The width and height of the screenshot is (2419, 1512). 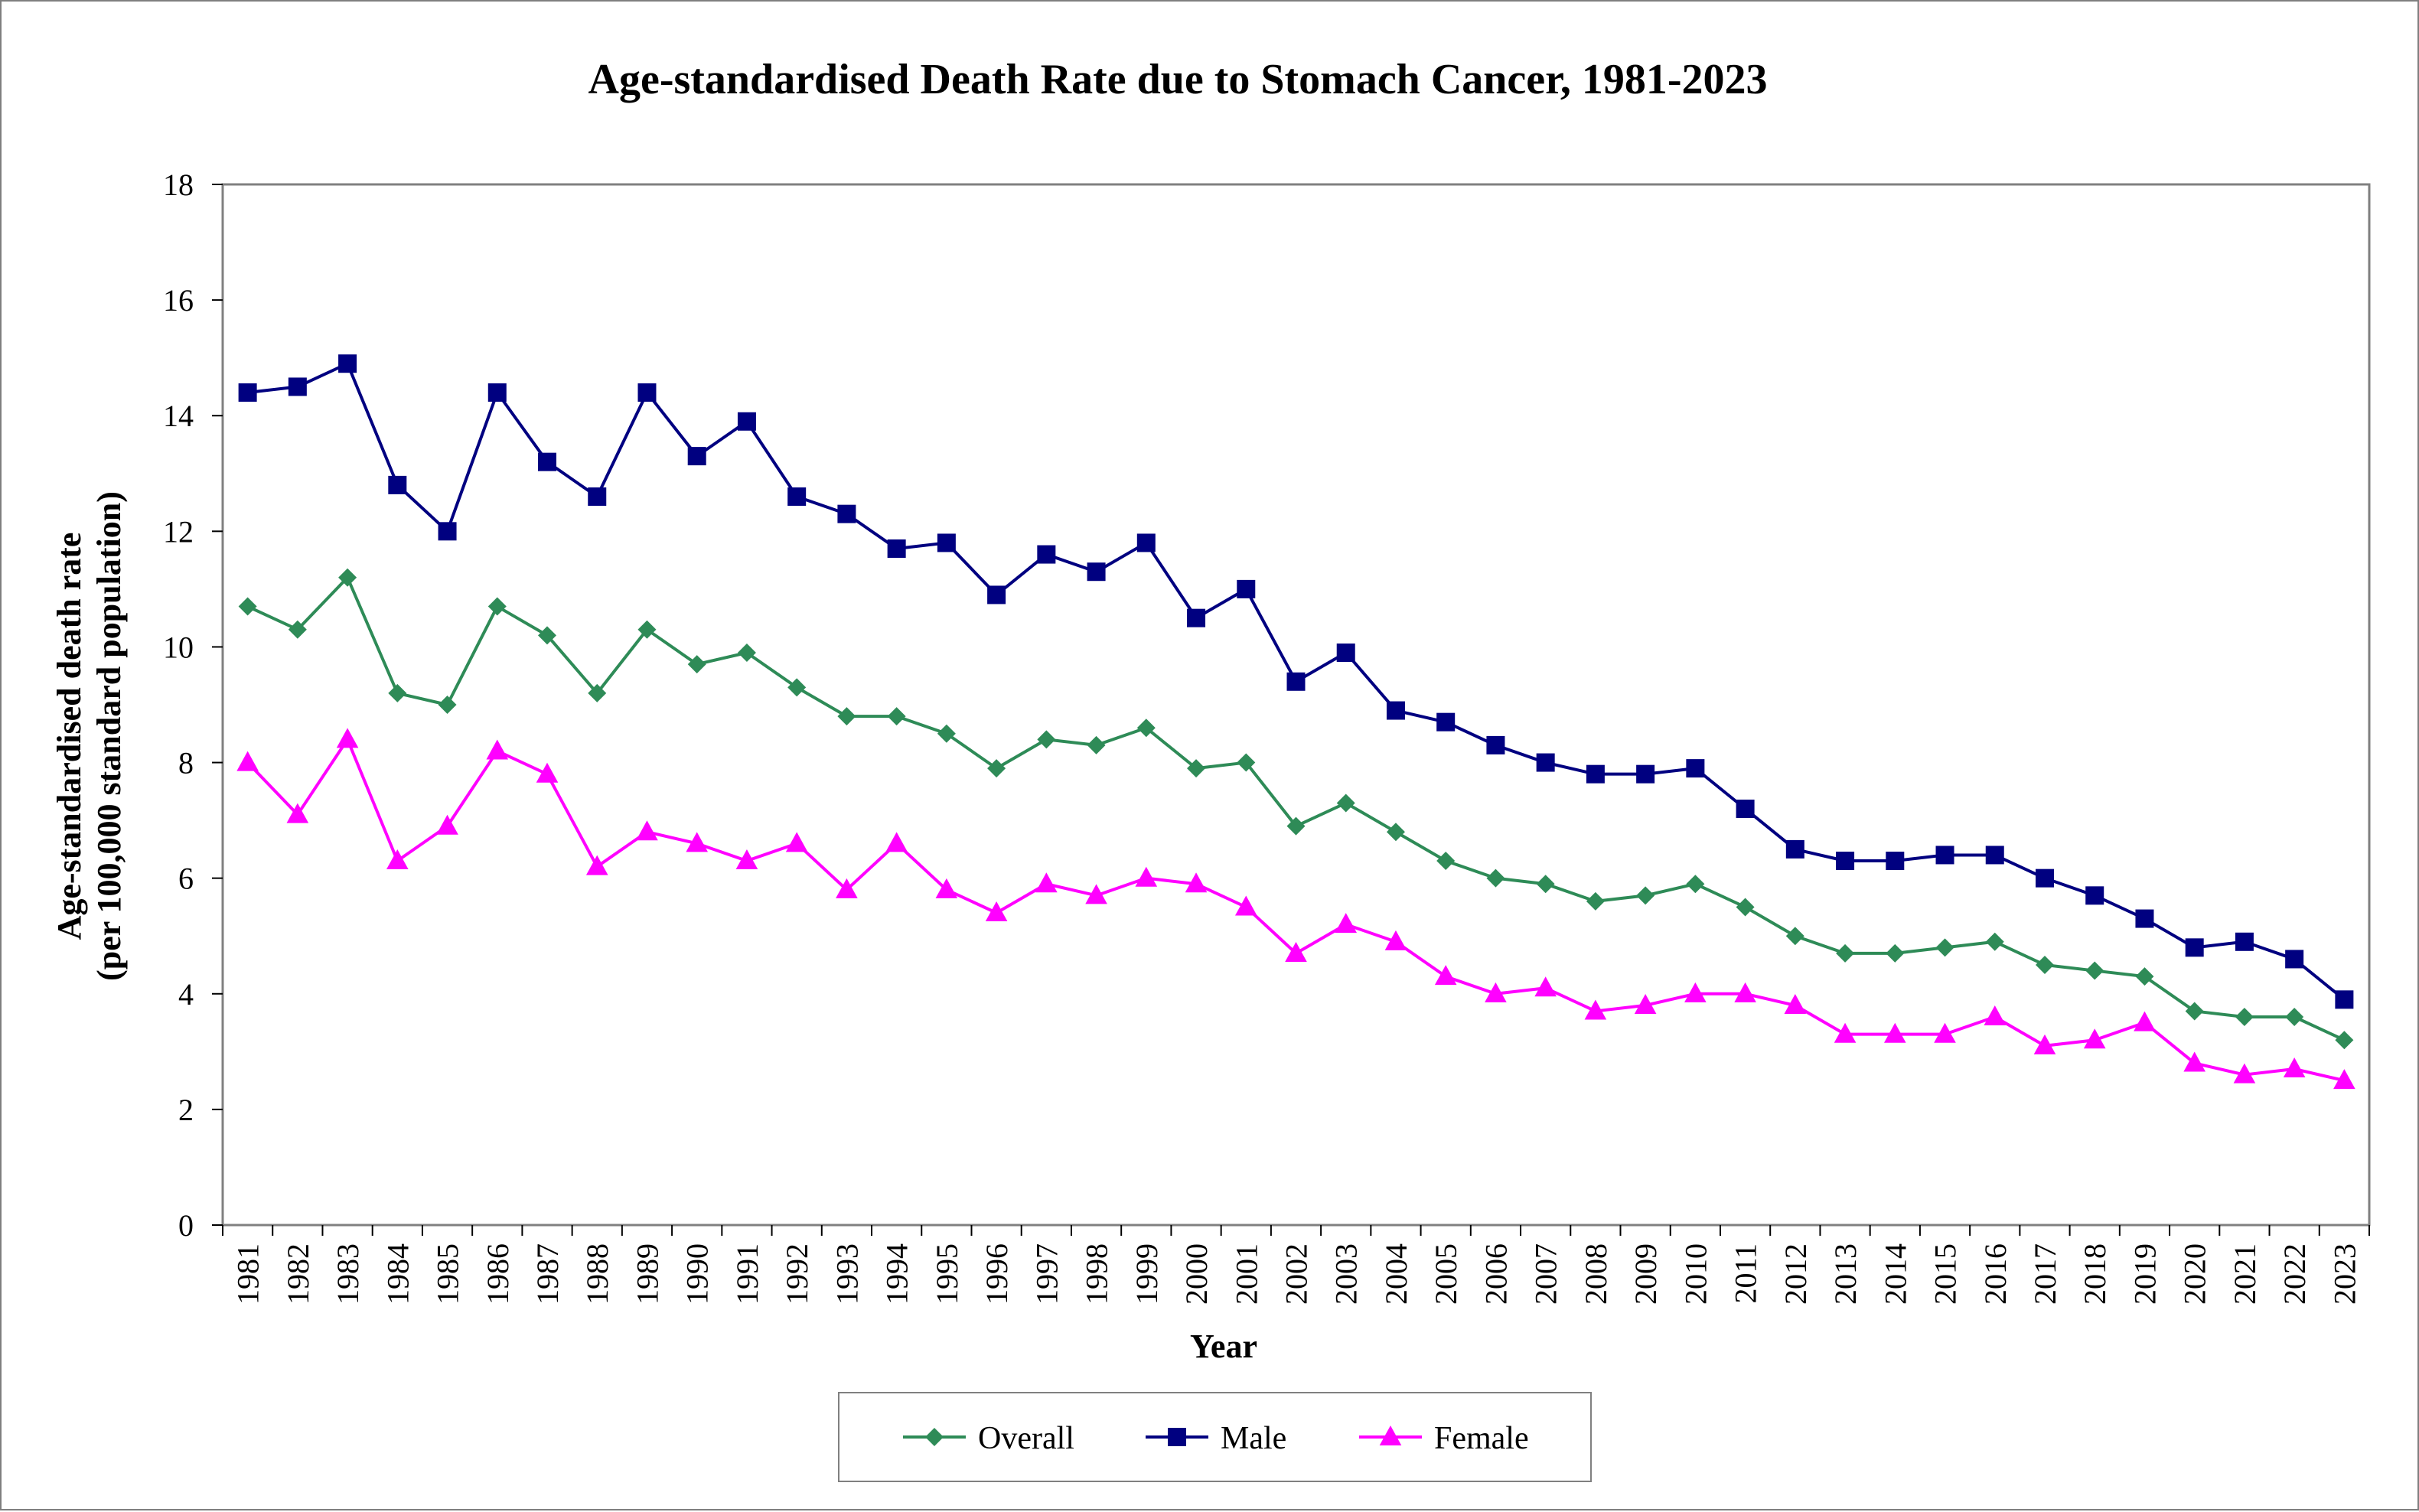 What do you see at coordinates (186, 879) in the screenshot?
I see `y-tick-label: 6` at bounding box center [186, 879].